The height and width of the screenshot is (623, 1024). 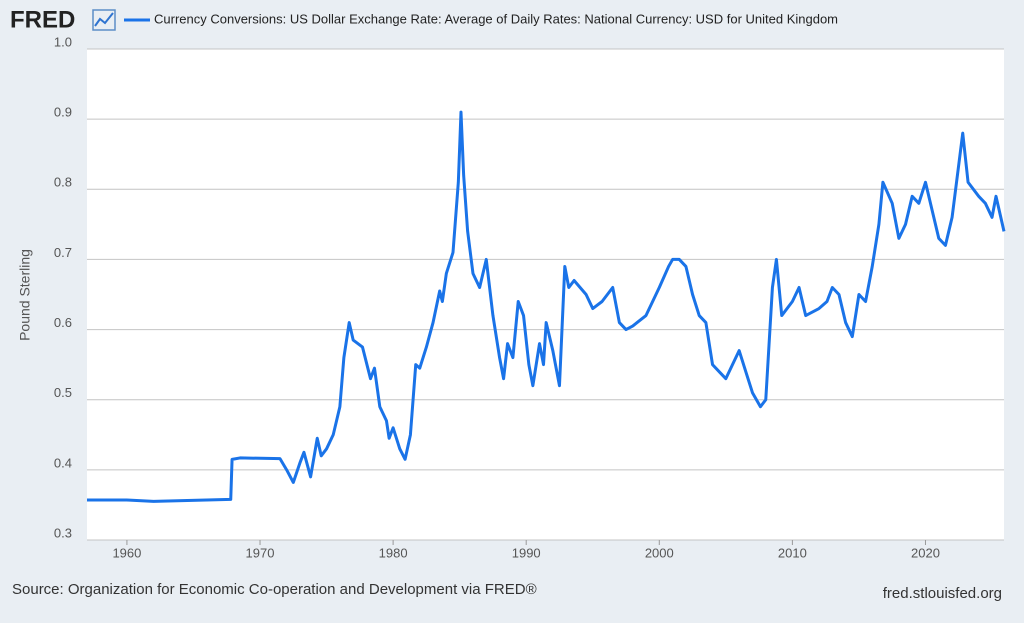 I want to click on y-axis-label: Pound Sterling, so click(x=25, y=295).